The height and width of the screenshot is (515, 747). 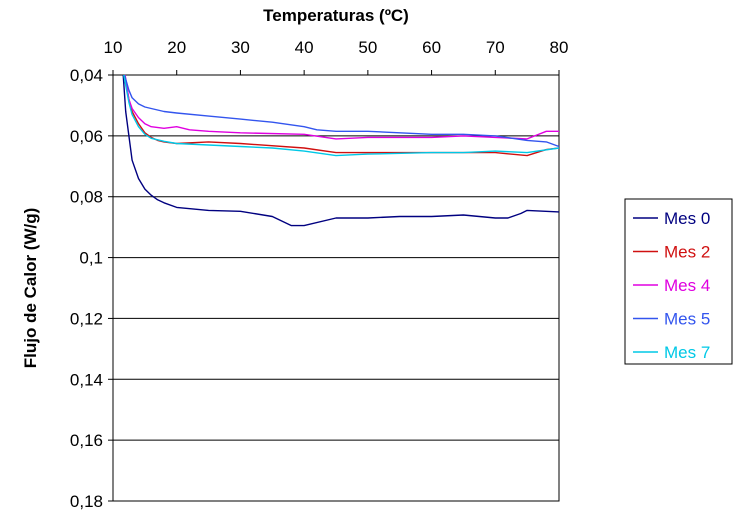 I want to click on x-tick-label: 80, so click(x=559, y=47).